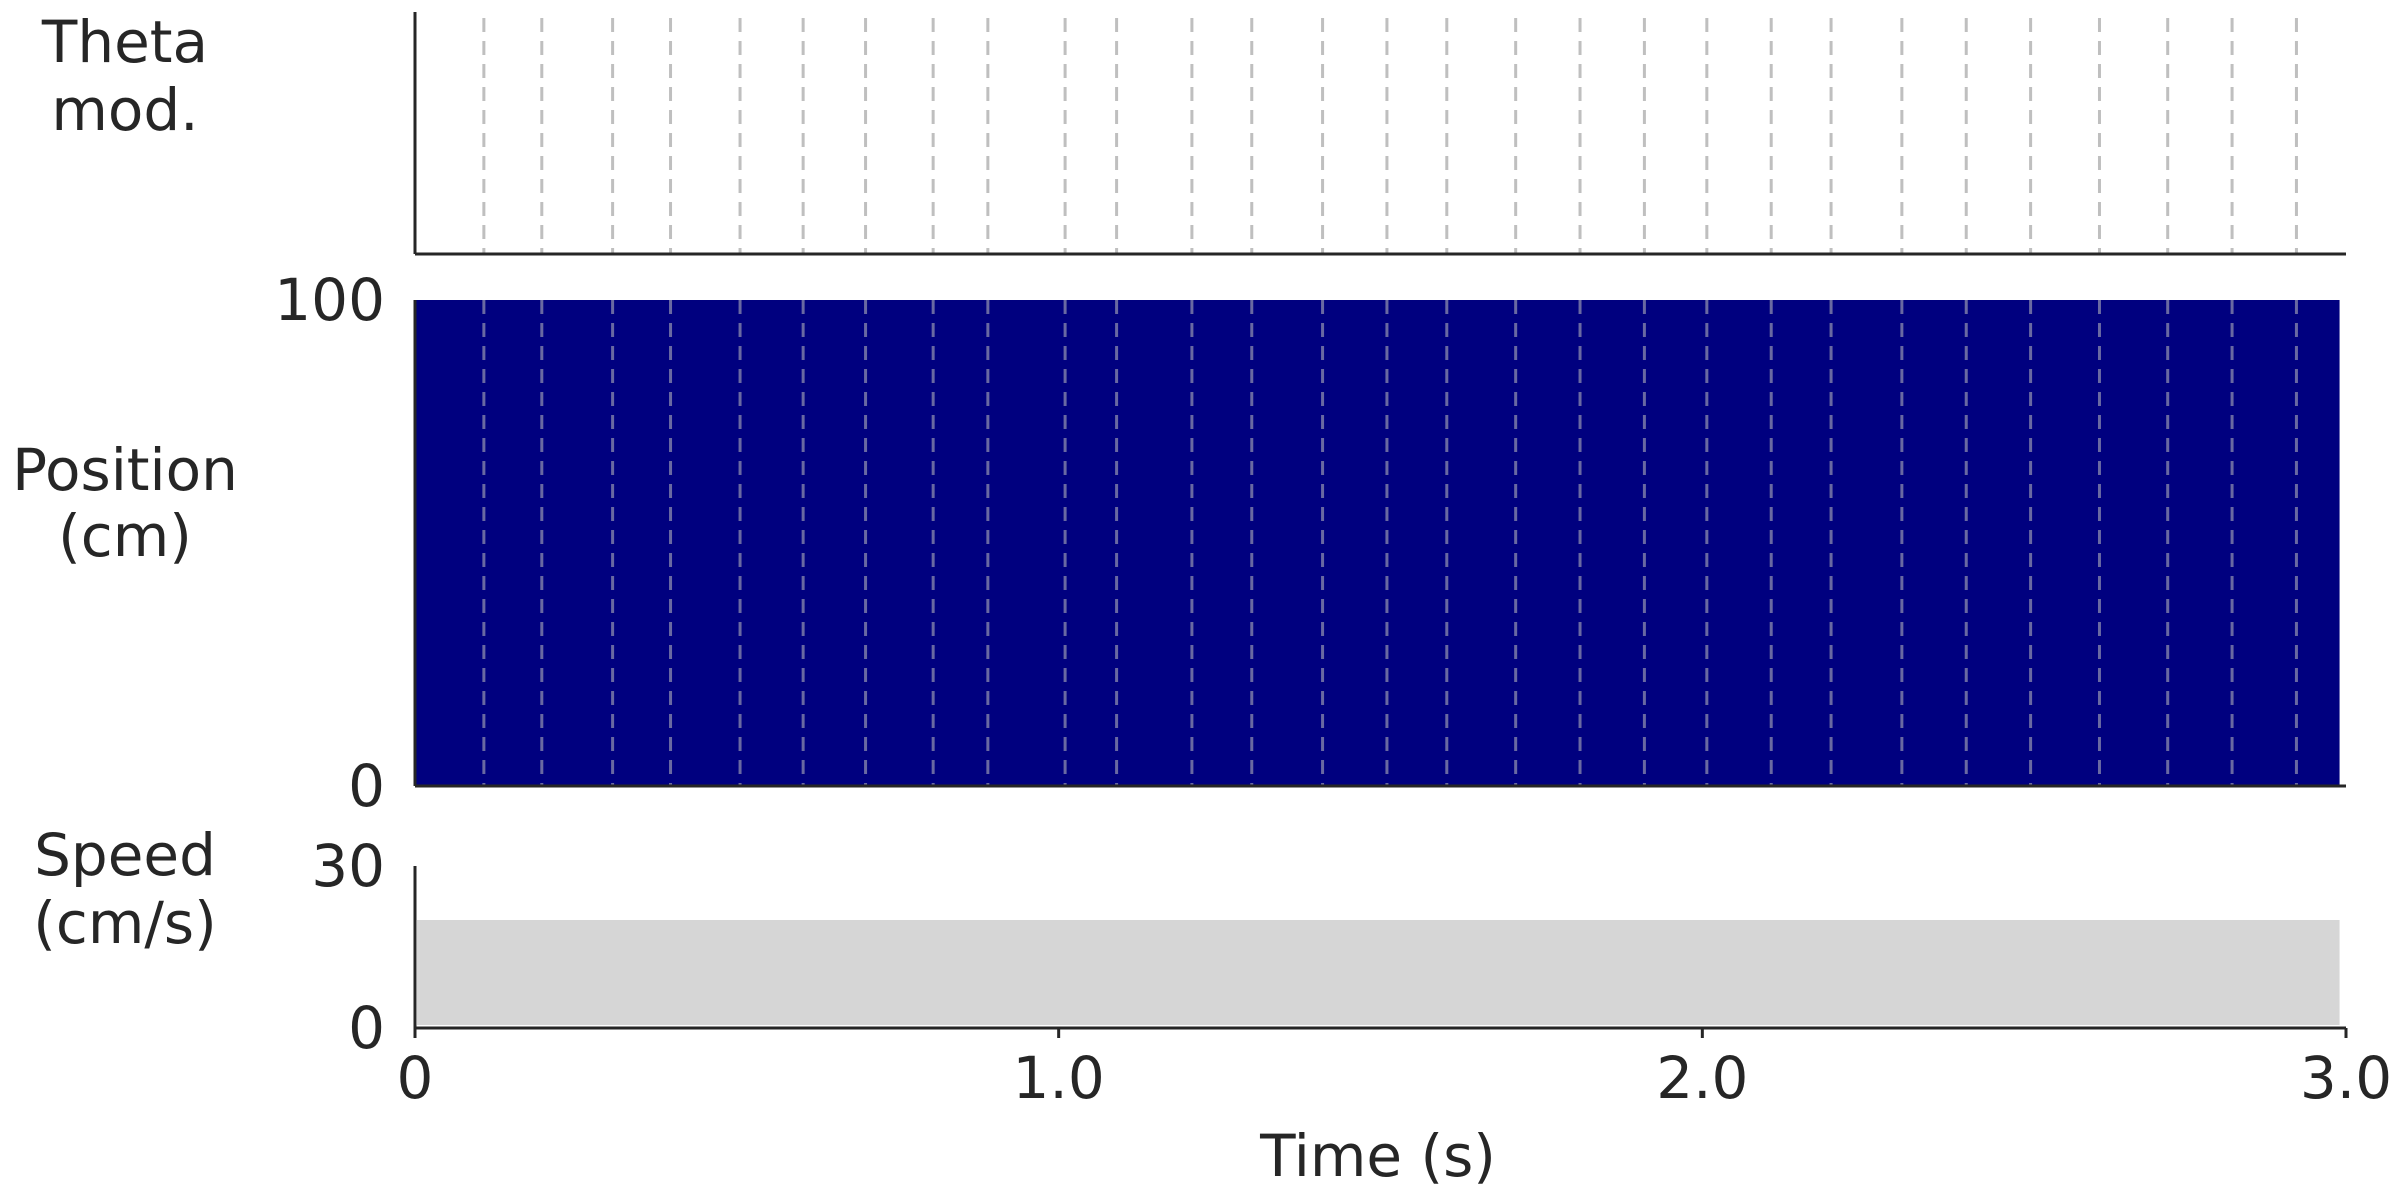 This screenshot has height=1200, width=2400. What do you see at coordinates (125, 536) in the screenshot?
I see `position-ylabel-line2: (cm)` at bounding box center [125, 536].